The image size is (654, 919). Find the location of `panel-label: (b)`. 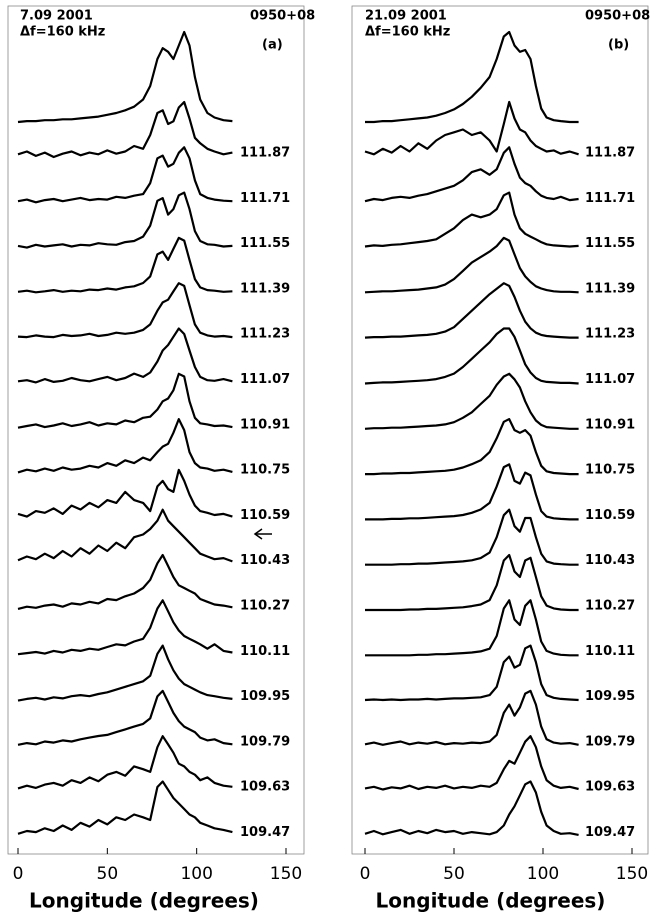

panel-label: (b) is located at coordinates (618, 45).